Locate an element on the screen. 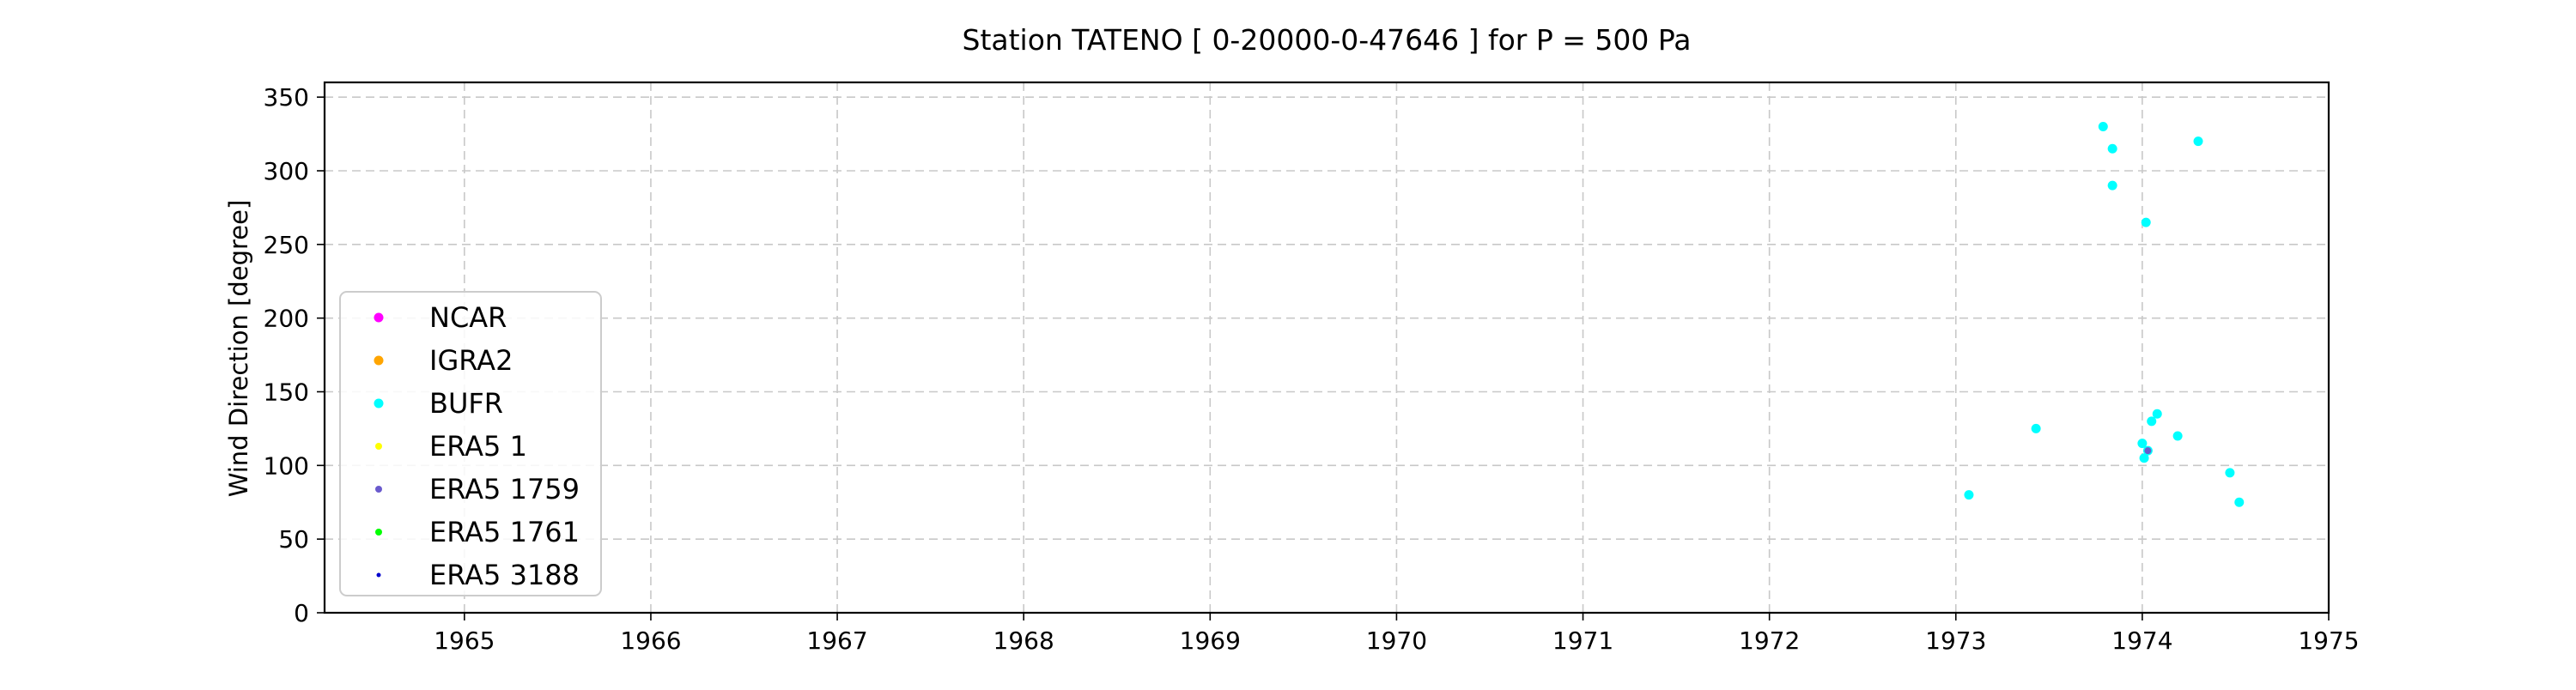 The height and width of the screenshot is (690, 2576). legend-item: BUFR is located at coordinates (439, 403).